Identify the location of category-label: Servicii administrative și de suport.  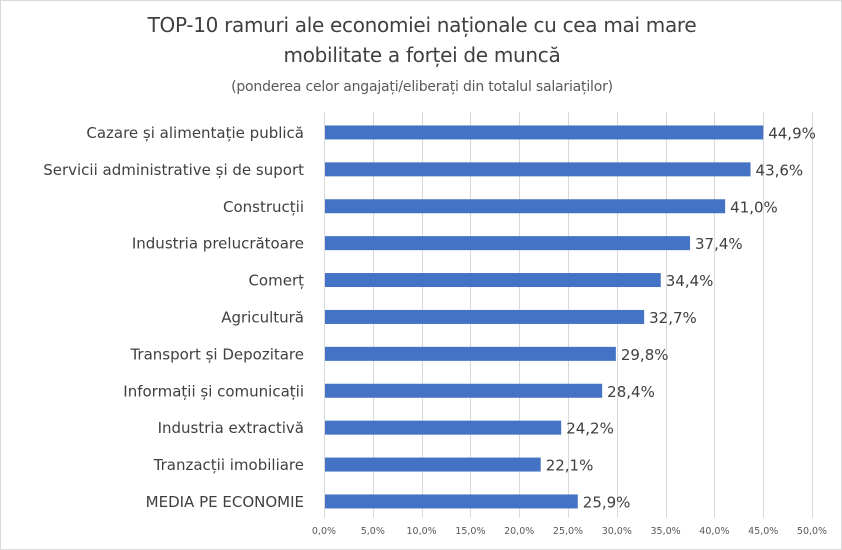
(173, 170).